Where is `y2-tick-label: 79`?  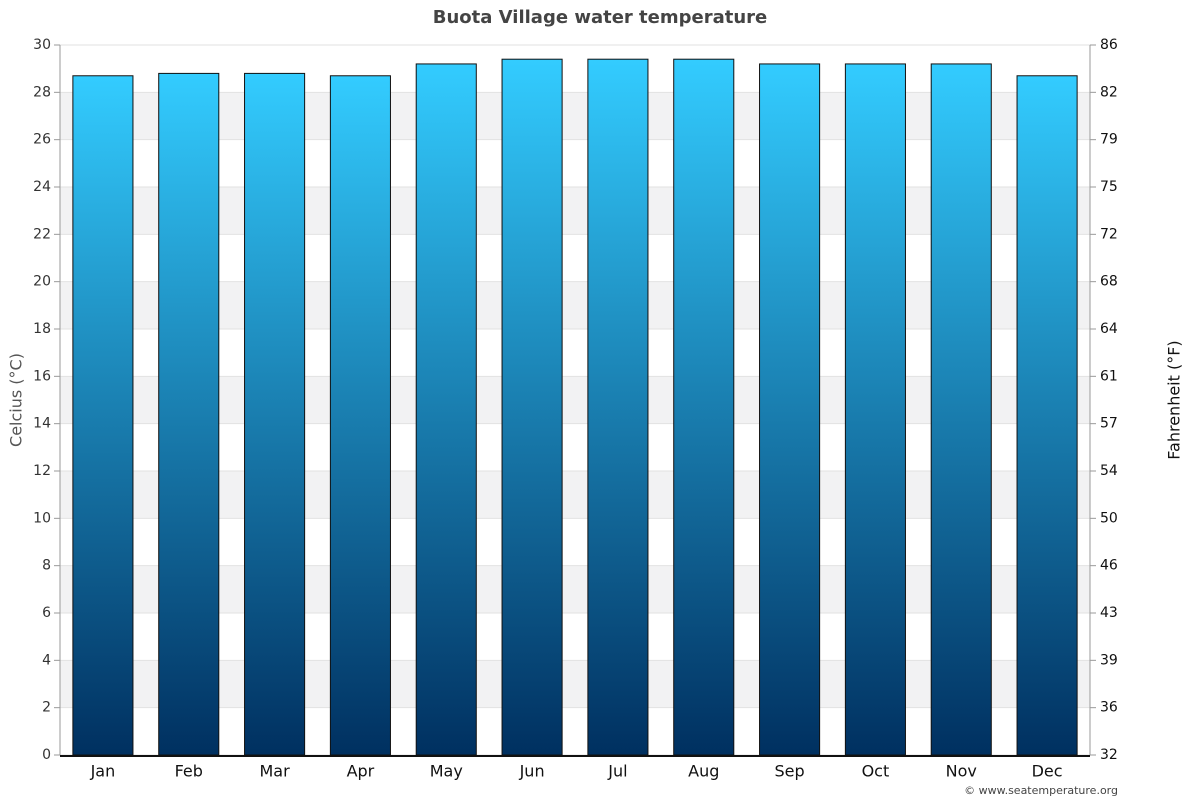 y2-tick-label: 79 is located at coordinates (1109, 140).